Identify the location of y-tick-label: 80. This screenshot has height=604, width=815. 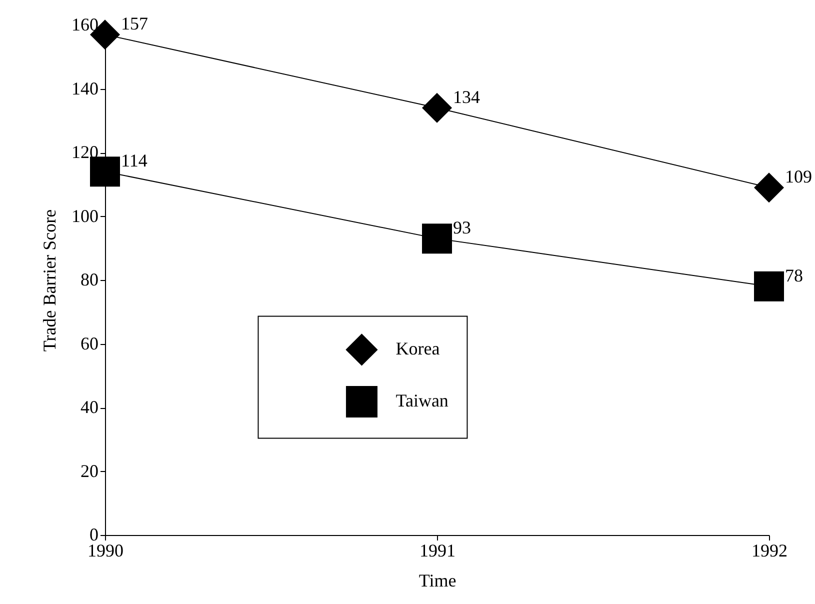
(89, 280).